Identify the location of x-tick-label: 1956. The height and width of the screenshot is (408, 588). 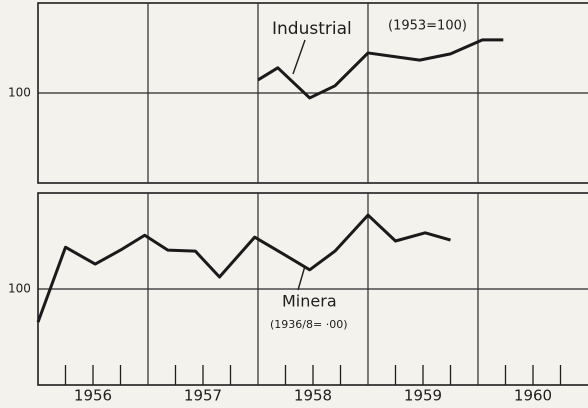
(93, 396).